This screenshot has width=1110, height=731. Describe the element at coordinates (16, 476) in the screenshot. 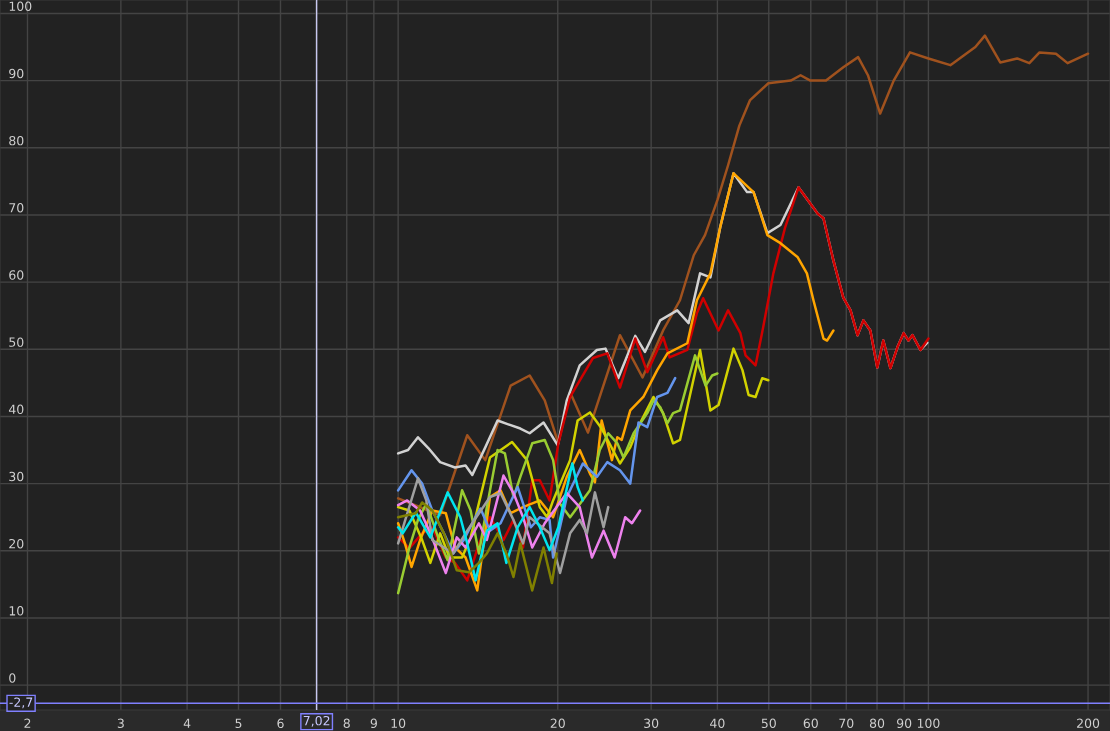

I see `y-tick-label: 30` at that location.